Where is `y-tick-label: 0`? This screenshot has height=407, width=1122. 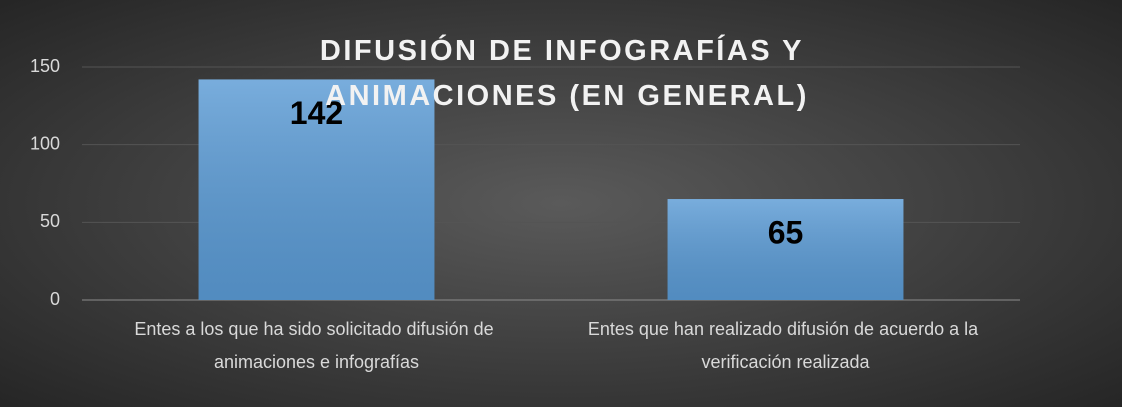
y-tick-label: 0 is located at coordinates (55, 299).